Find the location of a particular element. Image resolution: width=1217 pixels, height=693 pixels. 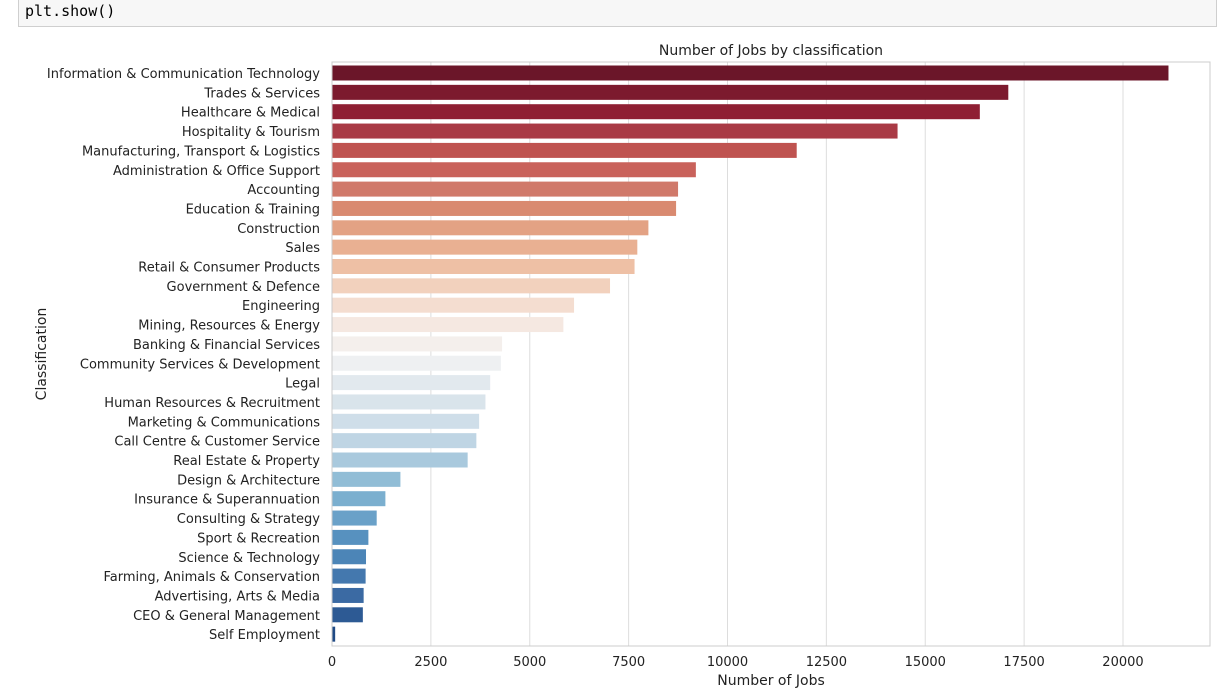

y-tick-label: Manufacturing, Transport & Logistics is located at coordinates (201, 151).